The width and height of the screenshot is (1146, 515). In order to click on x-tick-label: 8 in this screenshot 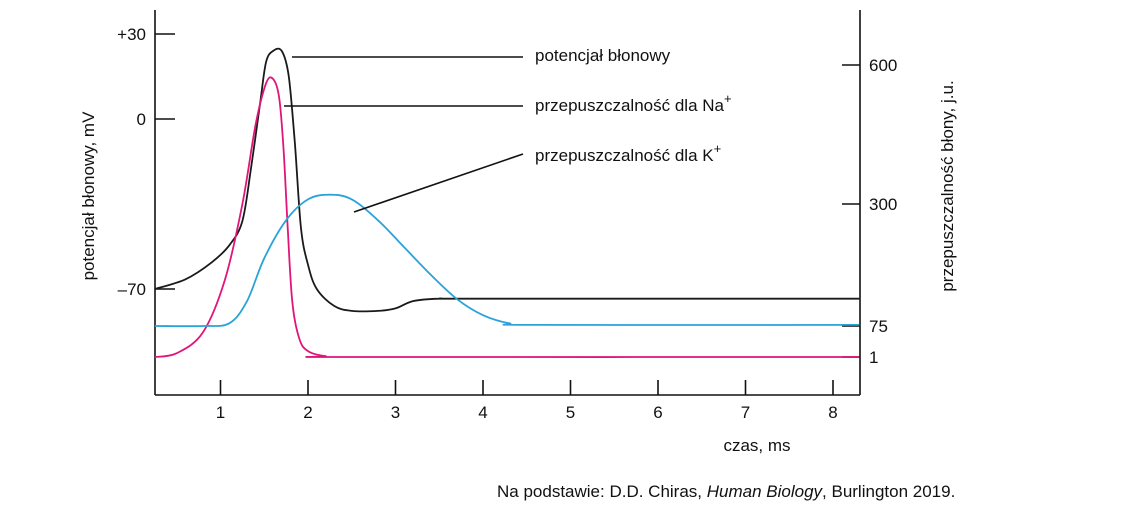, I will do `click(832, 412)`.